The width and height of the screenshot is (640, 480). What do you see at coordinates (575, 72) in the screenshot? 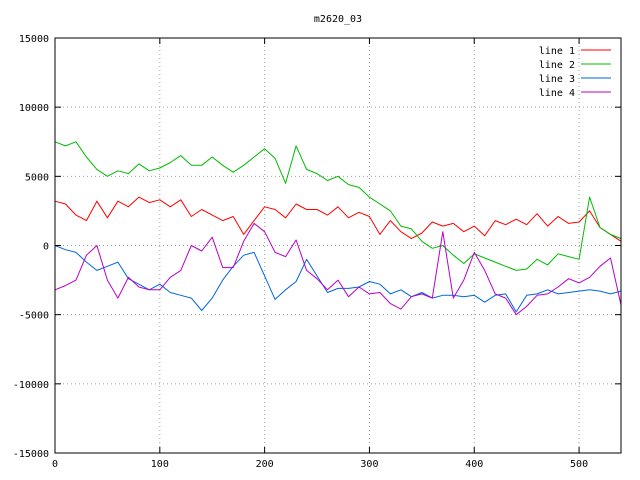
I see `legend: line 1 line 2 line 3 line 4` at bounding box center [575, 72].